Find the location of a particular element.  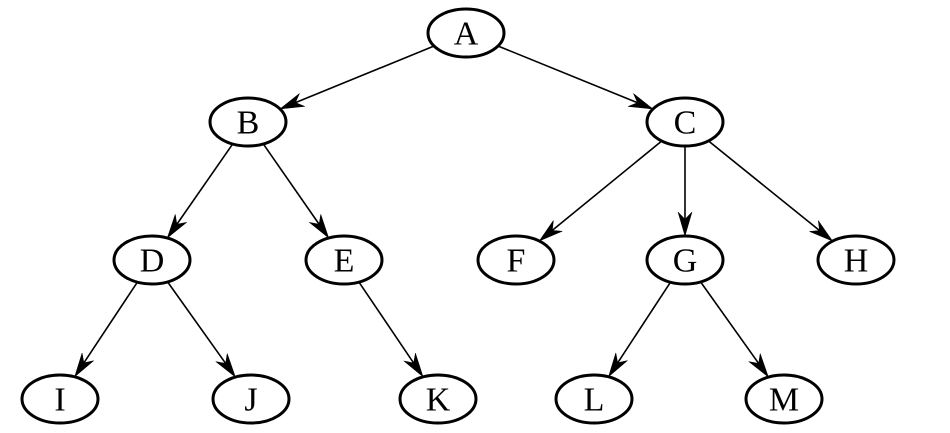

node-label: B is located at coordinates (248, 123).